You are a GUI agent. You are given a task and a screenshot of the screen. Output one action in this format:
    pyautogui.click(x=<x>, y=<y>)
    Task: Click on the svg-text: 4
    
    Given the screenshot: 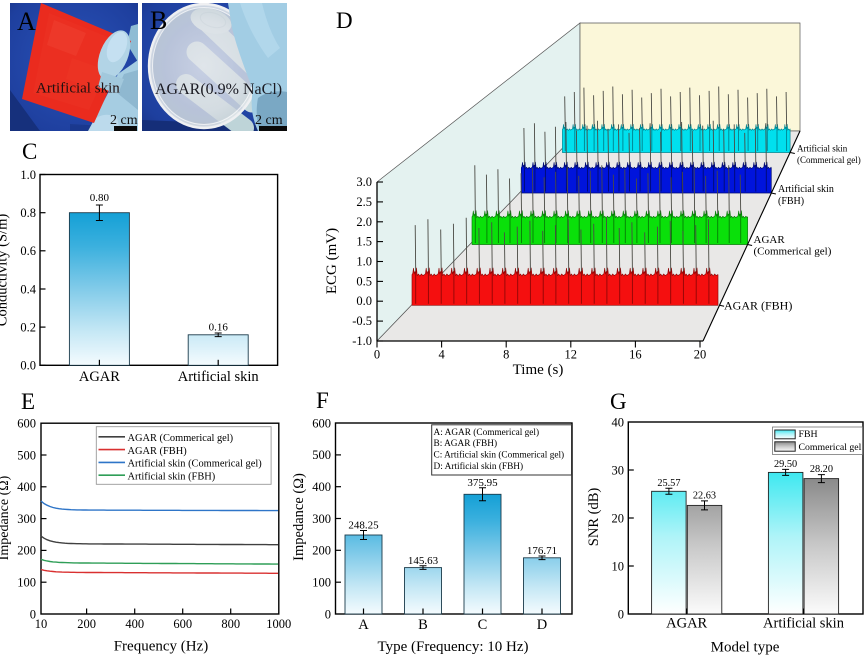 What is the action you would take?
    pyautogui.click(x=441, y=355)
    